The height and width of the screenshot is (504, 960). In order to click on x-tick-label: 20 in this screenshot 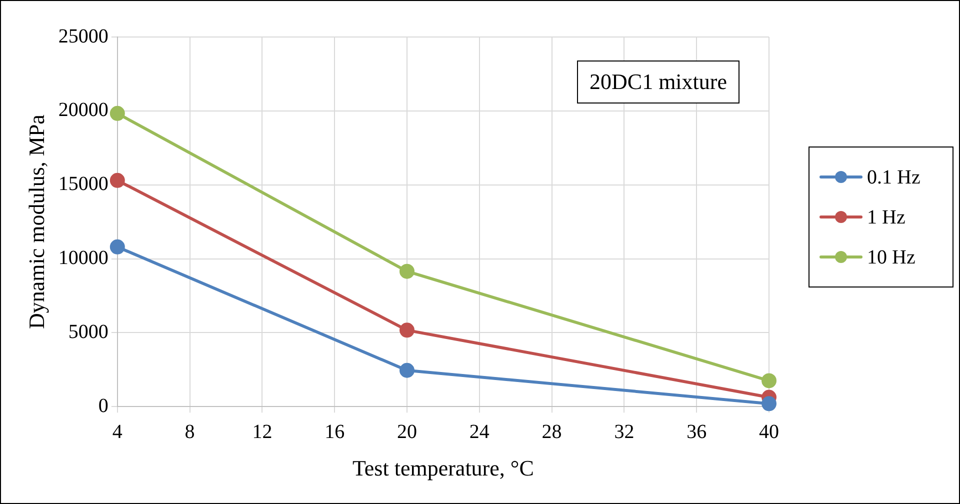, I will do `click(407, 431)`.